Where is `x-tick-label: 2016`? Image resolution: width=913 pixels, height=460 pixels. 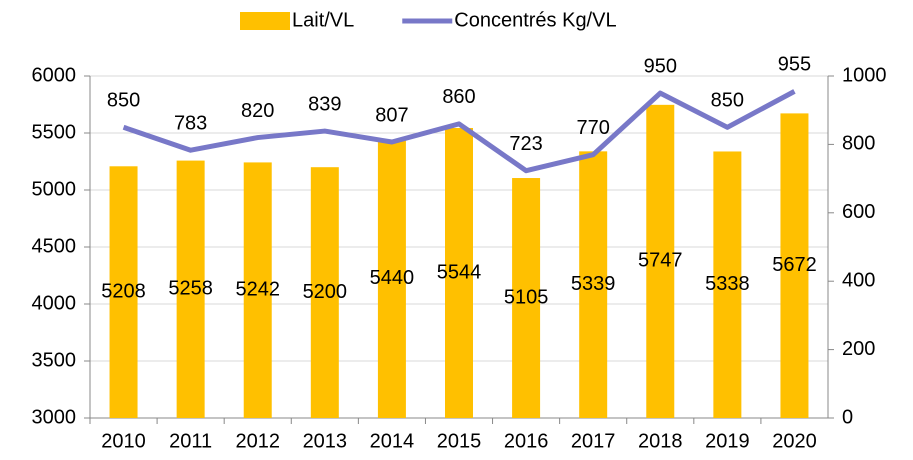
x-tick-label: 2016 is located at coordinates (526, 441).